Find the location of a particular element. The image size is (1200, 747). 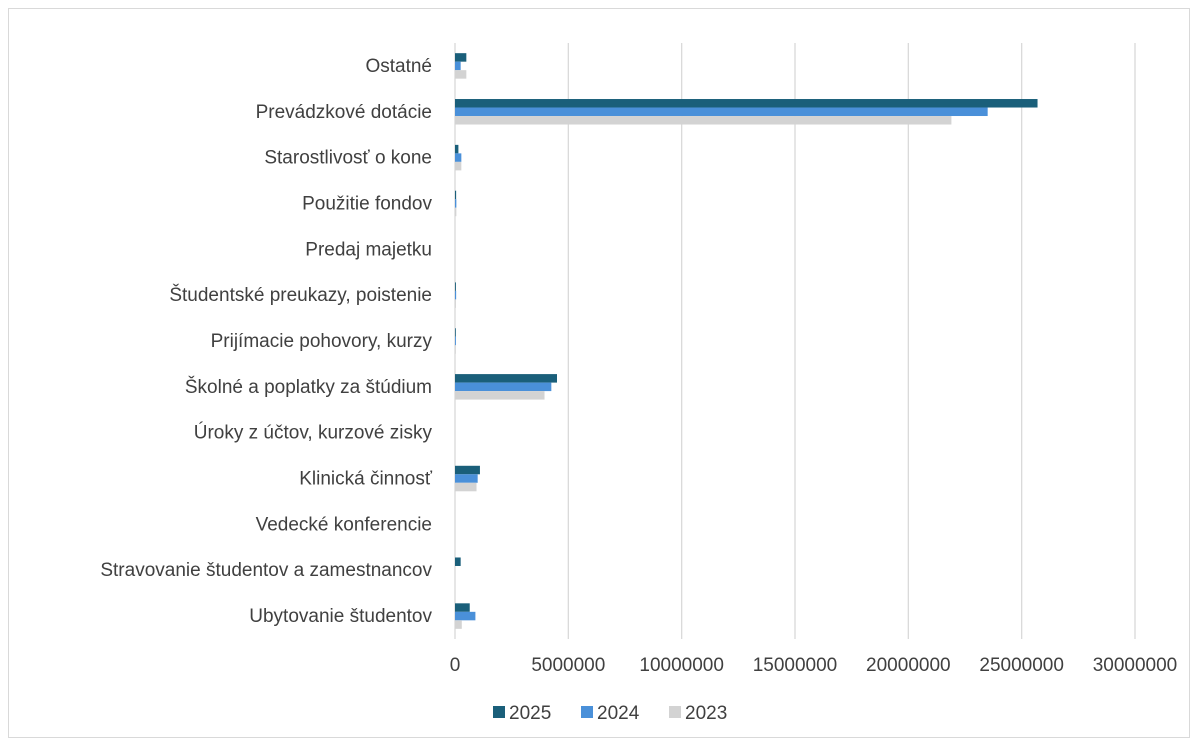

category-label: Starostlivosť o kone is located at coordinates (348, 158).